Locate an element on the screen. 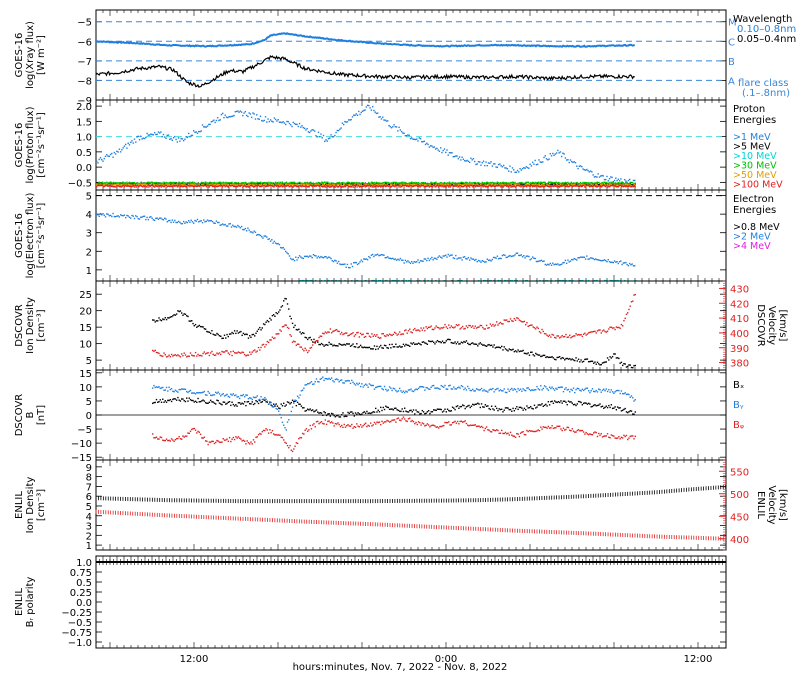 The image size is (800, 680). y-tick-label: 25 is located at coordinates (85, 295).